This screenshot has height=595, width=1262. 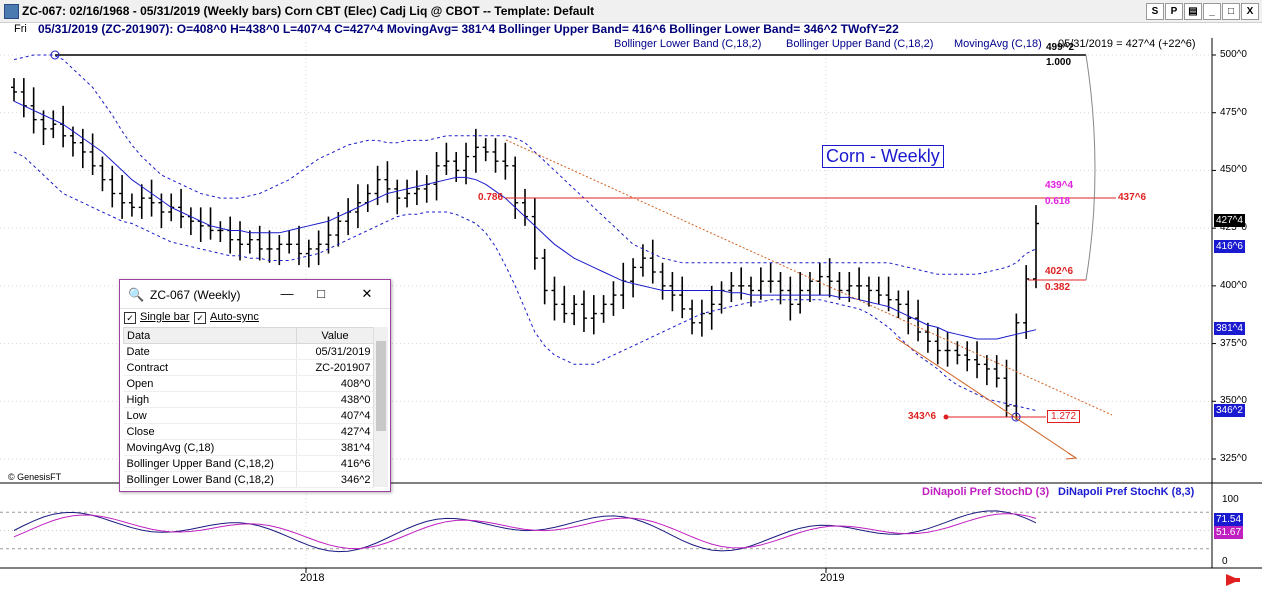 I want to click on scroll-right-arrow-shaft, so click(x=1233, y=580).